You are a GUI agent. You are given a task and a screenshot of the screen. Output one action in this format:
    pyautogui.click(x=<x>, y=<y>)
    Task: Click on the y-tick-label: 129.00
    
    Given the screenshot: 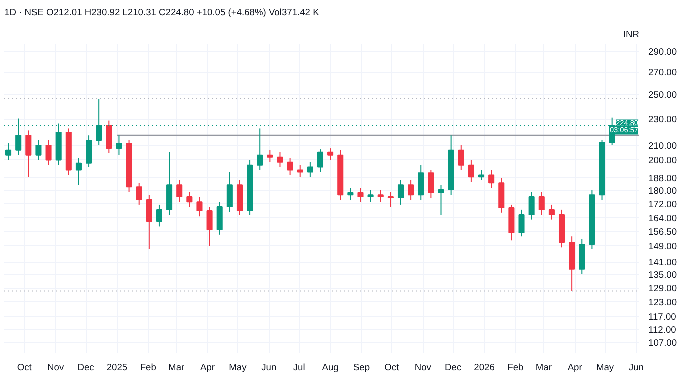 What is the action you would take?
    pyautogui.click(x=663, y=289)
    